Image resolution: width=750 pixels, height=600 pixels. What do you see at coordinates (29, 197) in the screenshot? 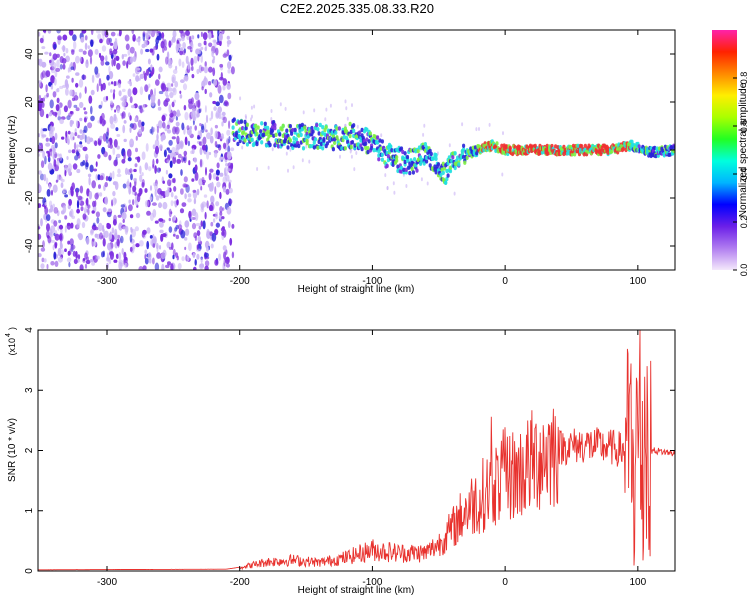
I see `y-tick-label: -20` at bounding box center [29, 197].